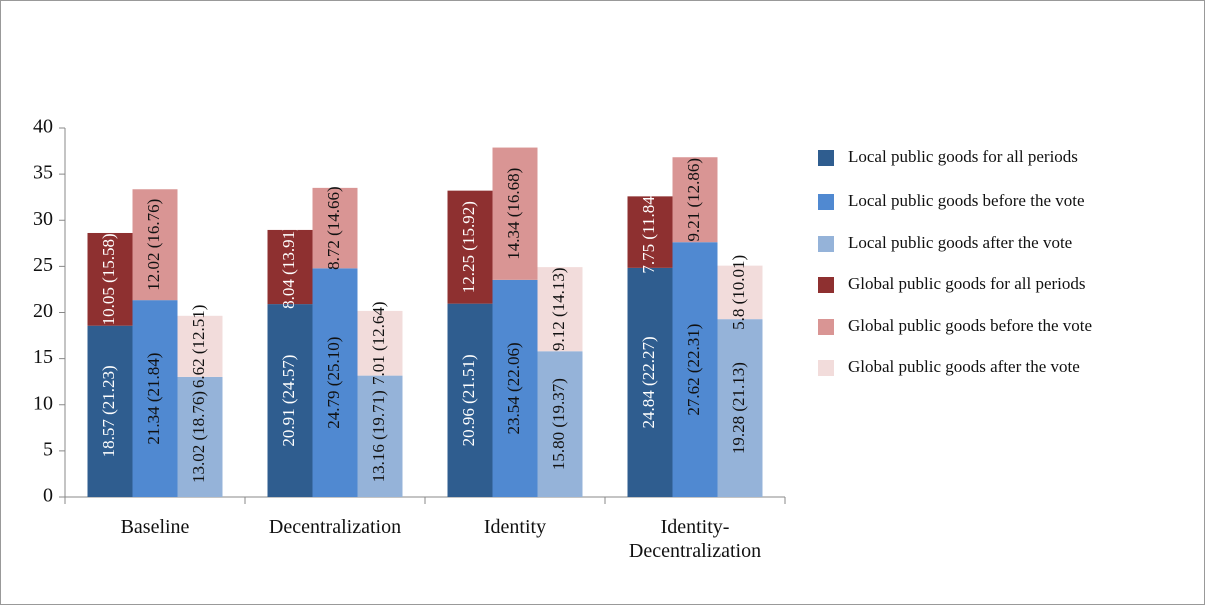 This screenshot has height=605, width=1205. I want to click on y-tick-label: 35, so click(43, 173).